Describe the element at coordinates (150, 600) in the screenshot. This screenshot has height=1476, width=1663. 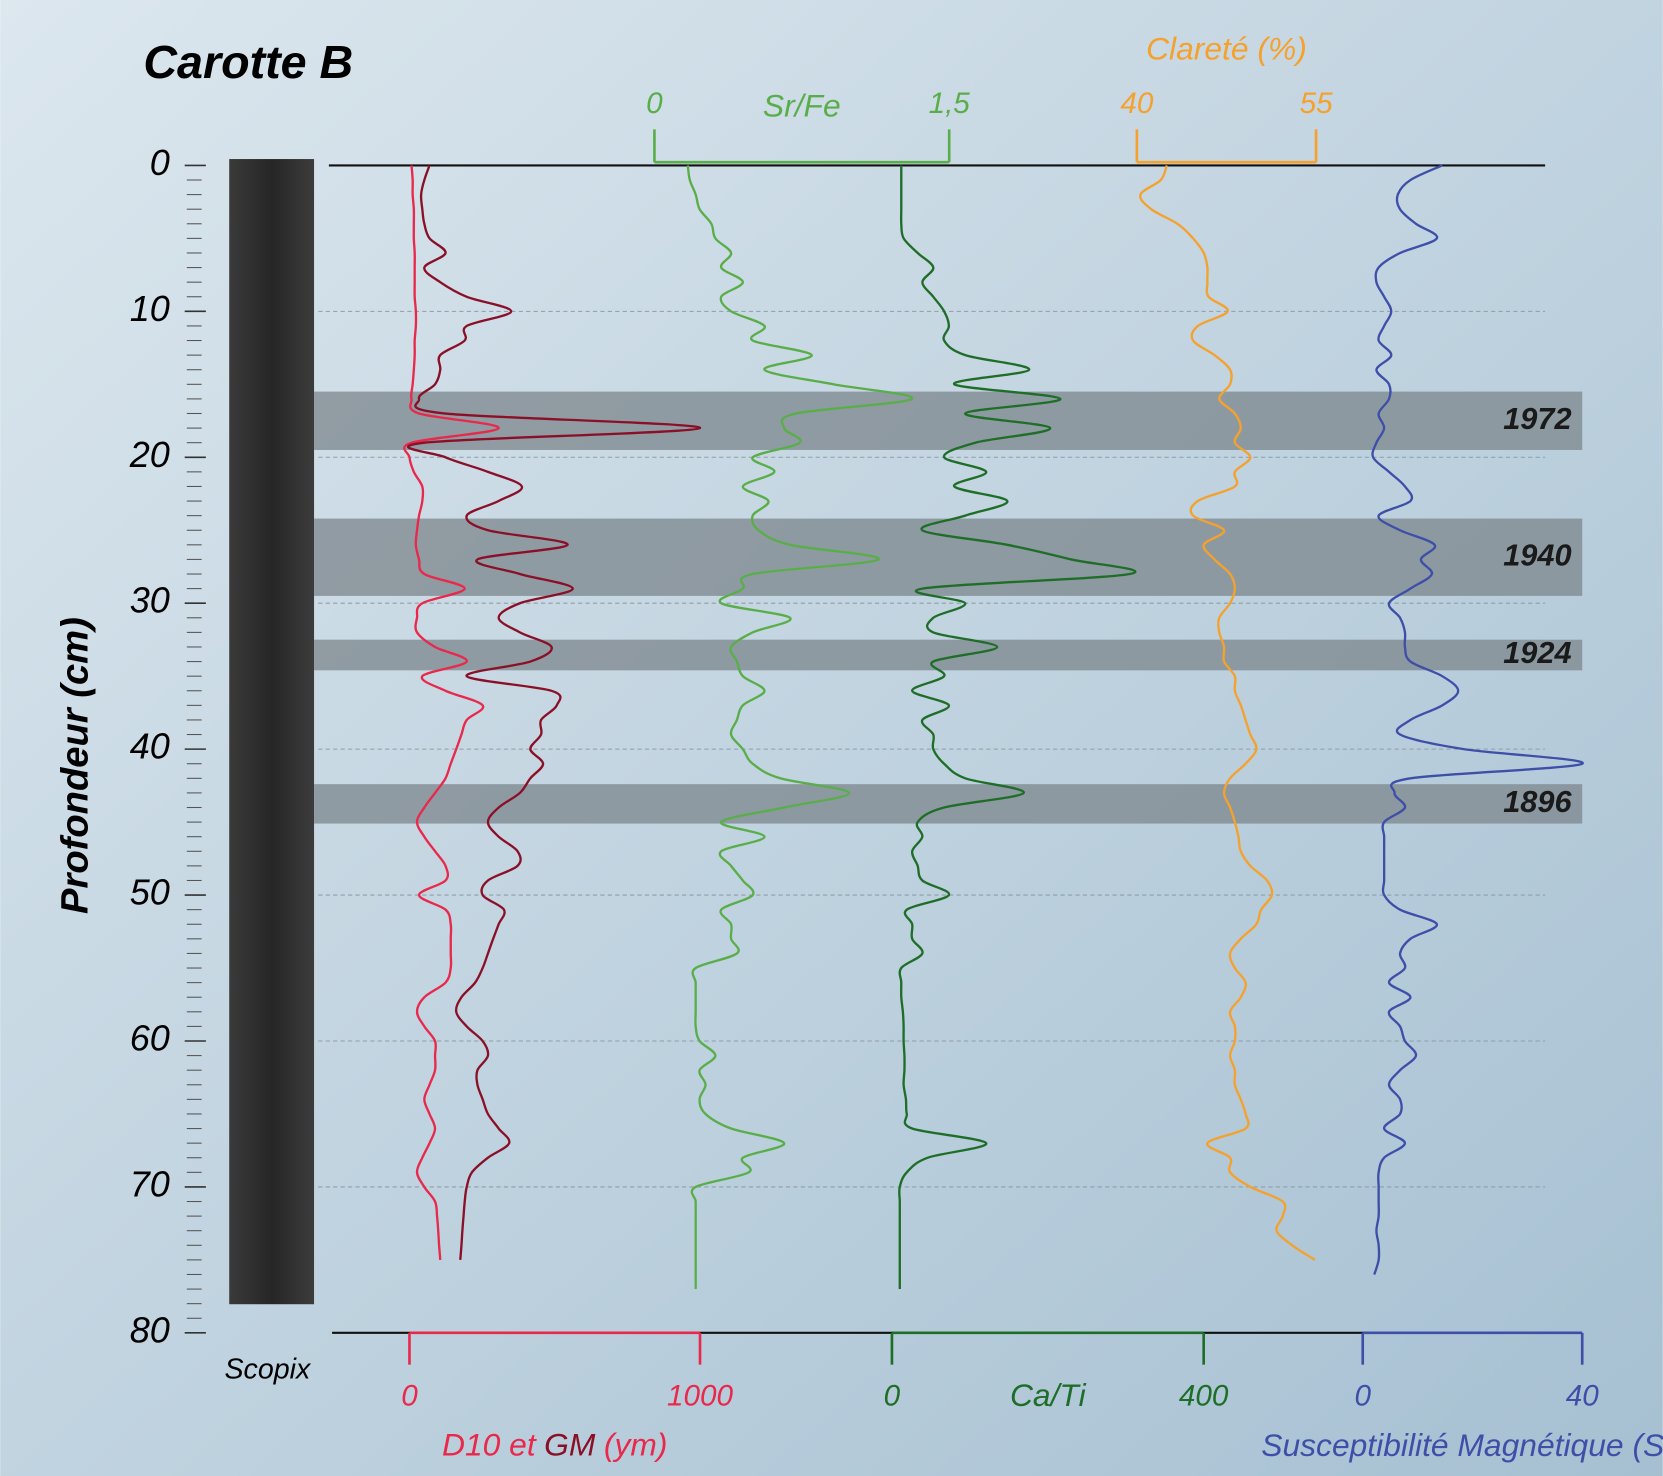
I see `y-tick-label: 30` at that location.